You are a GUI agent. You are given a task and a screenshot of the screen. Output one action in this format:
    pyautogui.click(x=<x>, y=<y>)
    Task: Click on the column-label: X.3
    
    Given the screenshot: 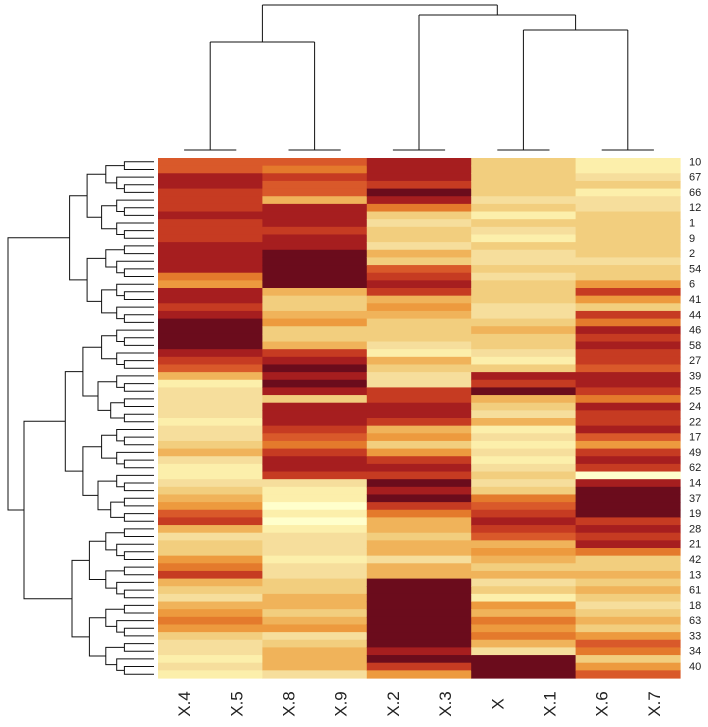 What is the action you would take?
    pyautogui.click(x=445, y=704)
    